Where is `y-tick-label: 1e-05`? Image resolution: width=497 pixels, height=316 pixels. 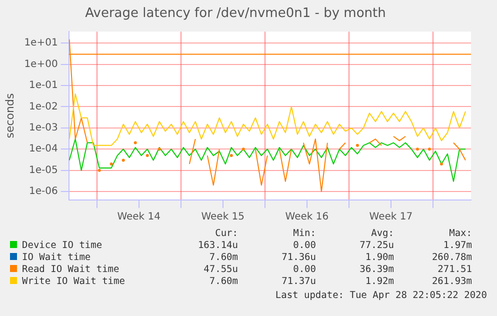 y-tick-label: 1e-05 is located at coordinates (43, 170).